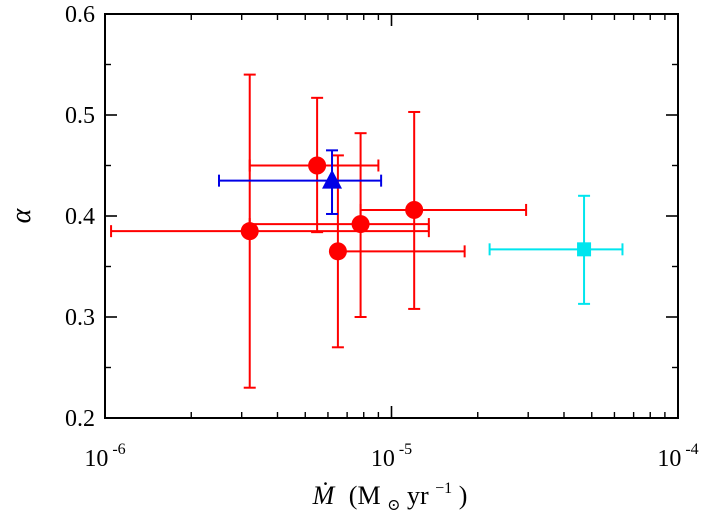 The height and width of the screenshot is (516, 706). What do you see at coordinates (104, 456) in the screenshot?
I see `x-tick-label: 10 -6` at bounding box center [104, 456].